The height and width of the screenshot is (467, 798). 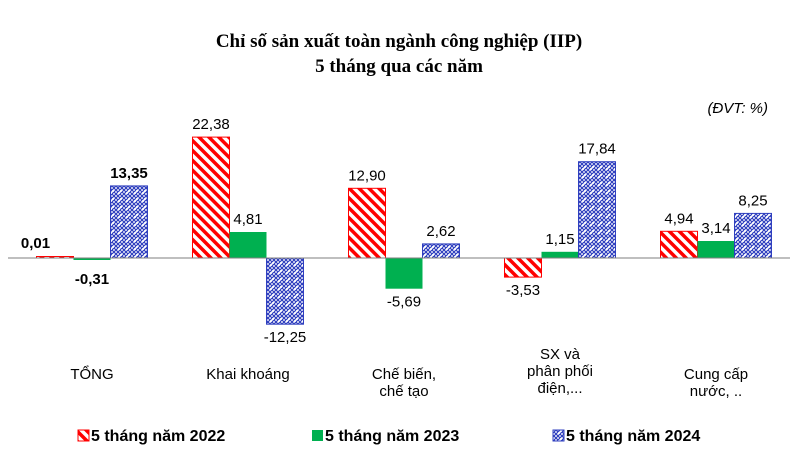 I want to click on category-label-1-line1: TỔNG, so click(x=91, y=374).